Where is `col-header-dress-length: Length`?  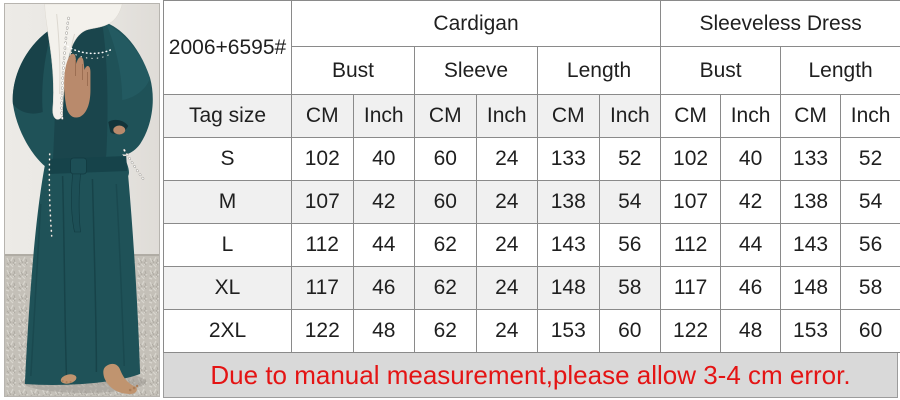
col-header-dress-length: Length is located at coordinates (840, 70).